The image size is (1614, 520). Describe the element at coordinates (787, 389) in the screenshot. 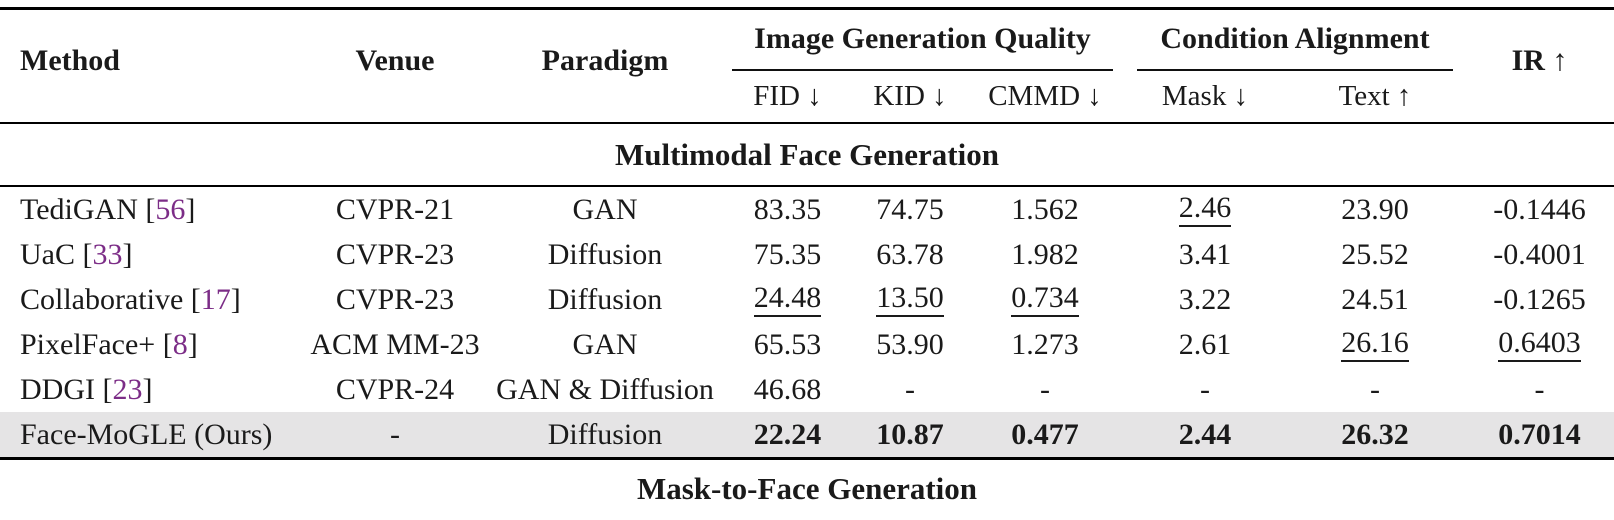

I see `fid-cell: 46.68` at that location.